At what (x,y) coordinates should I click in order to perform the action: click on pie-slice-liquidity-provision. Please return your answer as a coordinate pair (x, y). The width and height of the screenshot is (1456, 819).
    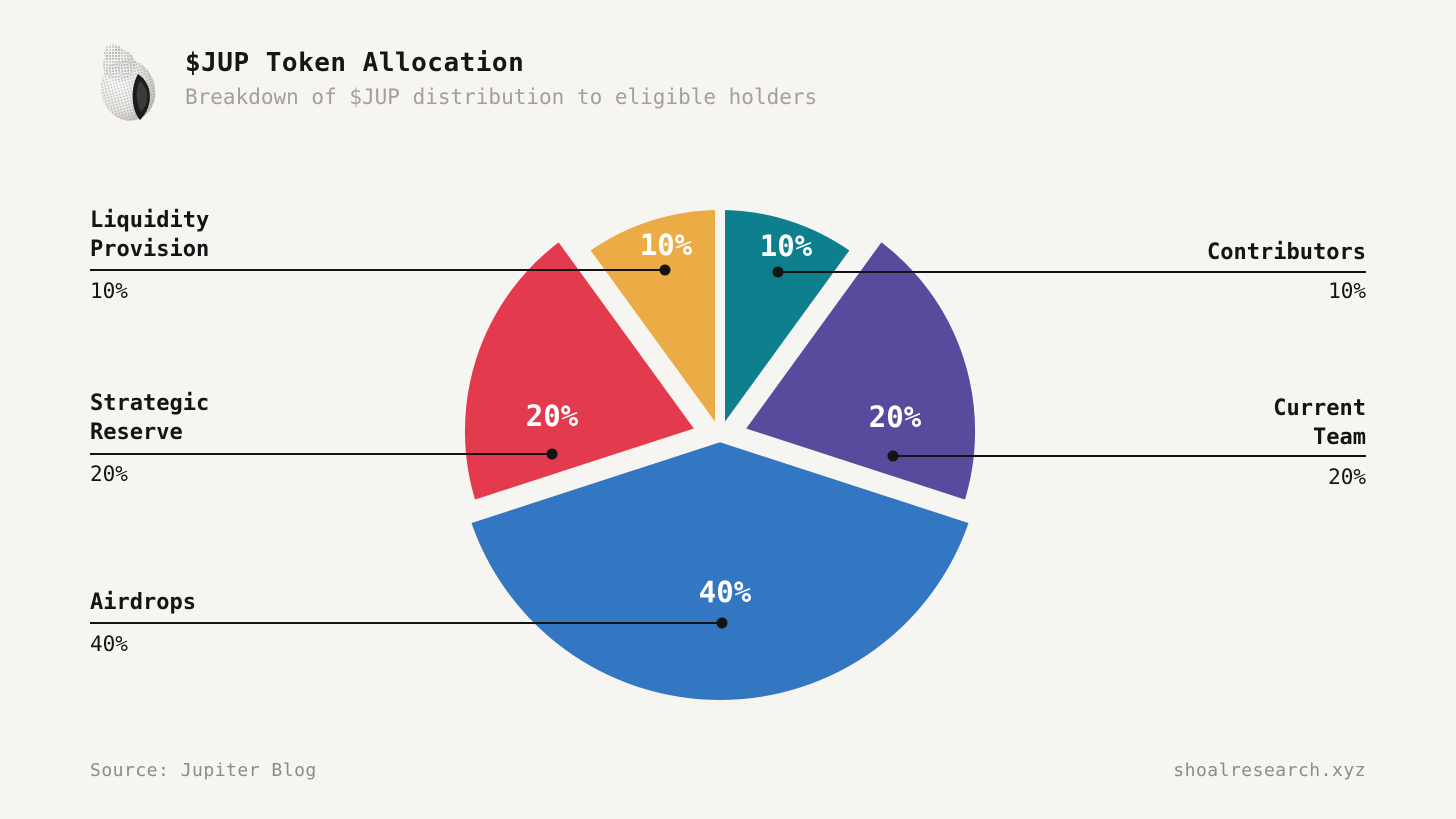
    Looking at the image, I should click on (651, 321).